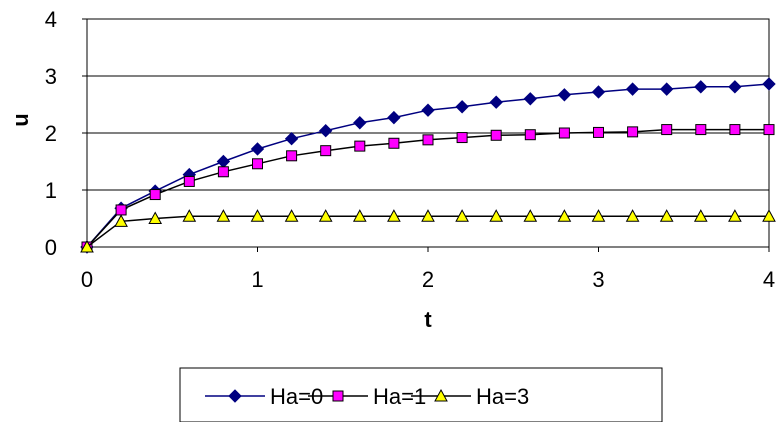 This screenshot has width=777, height=422. I want to click on y-tick-label-4: 4, so click(51, 19).